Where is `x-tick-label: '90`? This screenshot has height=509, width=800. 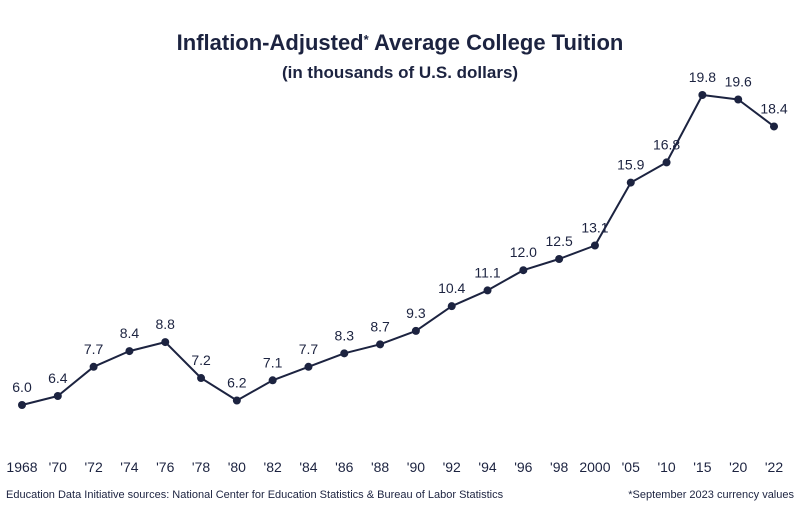 x-tick-label: '90 is located at coordinates (416, 467).